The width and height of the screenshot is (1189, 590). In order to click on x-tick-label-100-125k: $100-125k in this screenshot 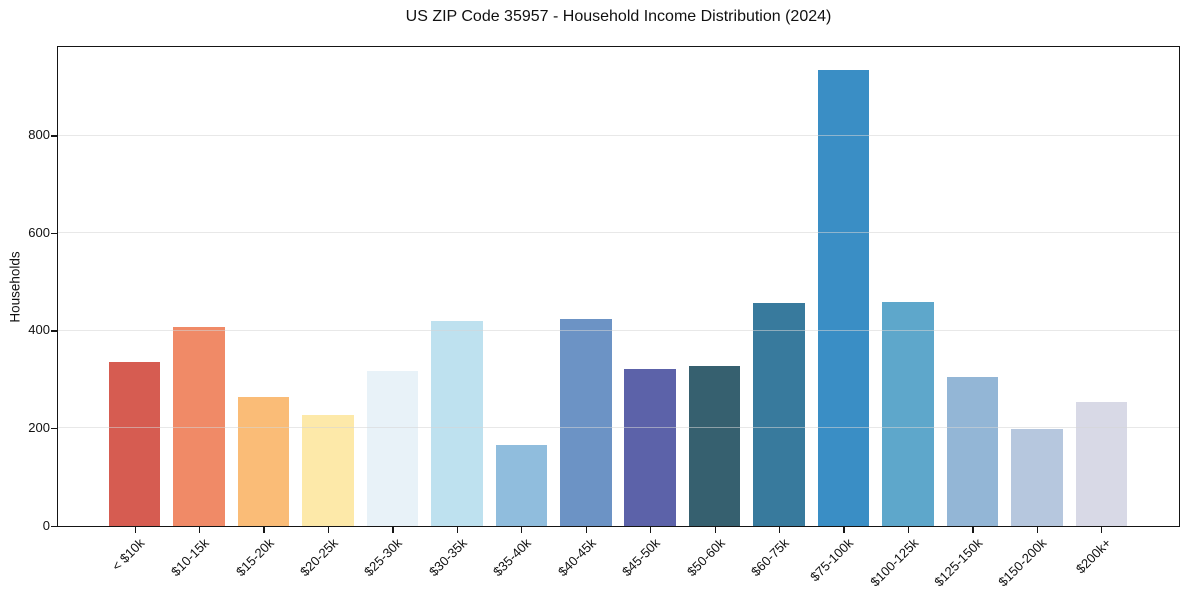, I will do `click(893, 562)`.